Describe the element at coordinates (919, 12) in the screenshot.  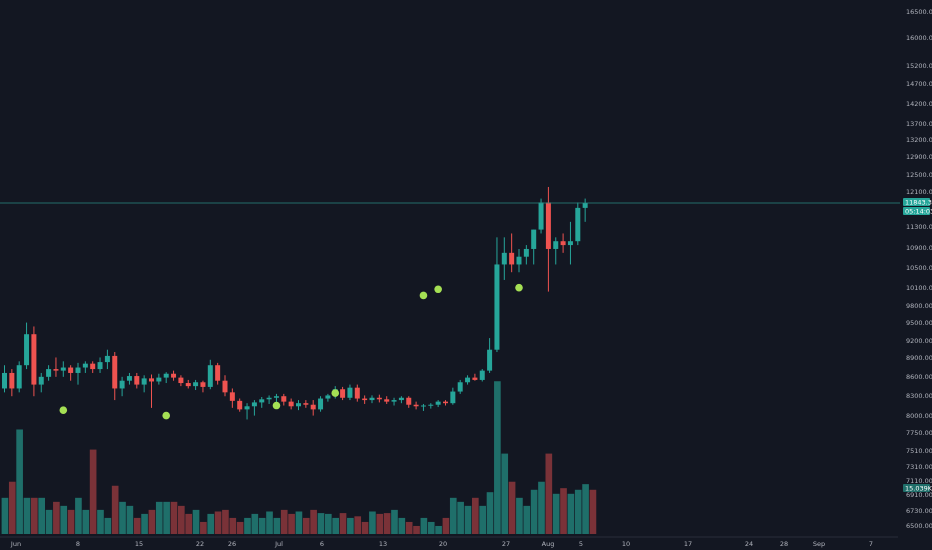
I see `price-tick-label: 16500.00` at that location.